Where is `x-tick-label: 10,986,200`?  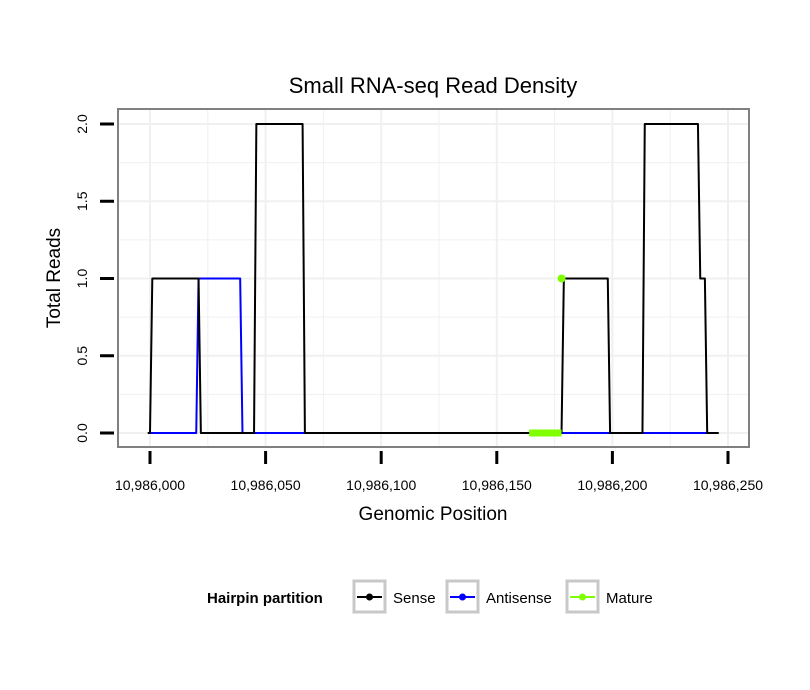 x-tick-label: 10,986,200 is located at coordinates (612, 485).